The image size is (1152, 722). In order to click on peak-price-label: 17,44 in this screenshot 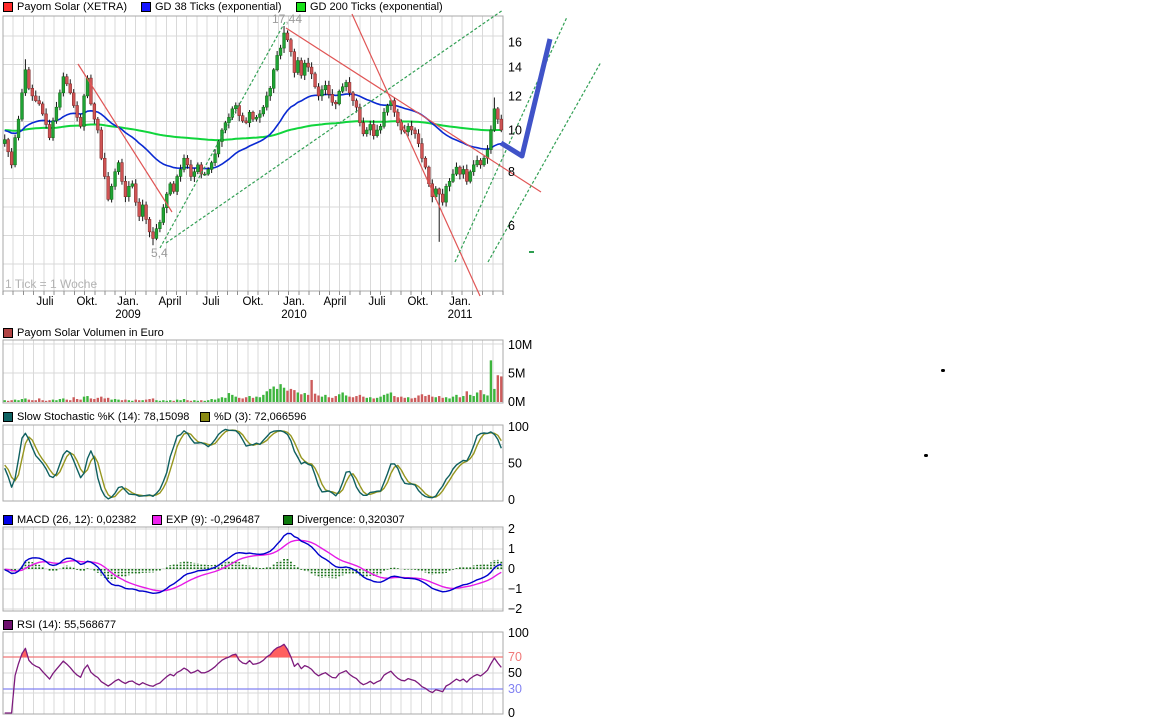, I will do `click(287, 19)`.